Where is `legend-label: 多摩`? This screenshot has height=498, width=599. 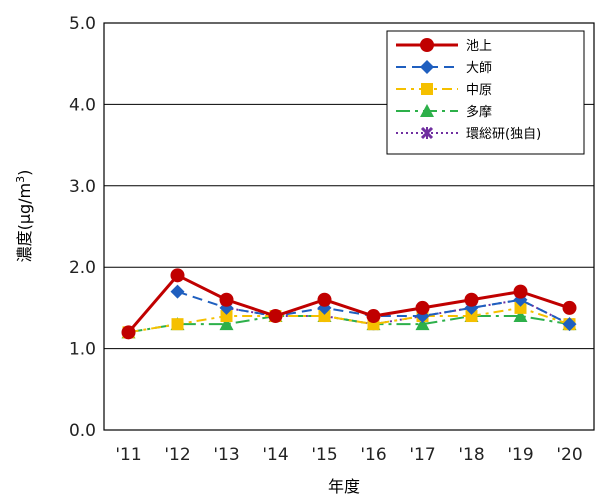 legend-label: 多摩 is located at coordinates (479, 112).